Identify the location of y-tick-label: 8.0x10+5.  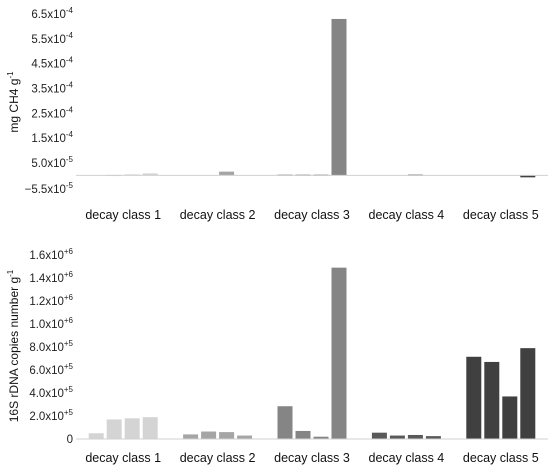
(51, 346).